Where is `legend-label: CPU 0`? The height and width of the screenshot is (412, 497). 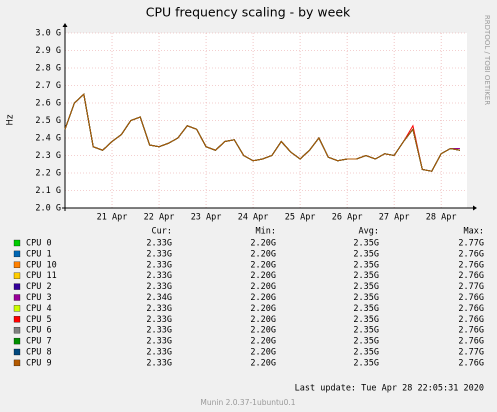 legend-label: CPU 0 is located at coordinates (39, 244).